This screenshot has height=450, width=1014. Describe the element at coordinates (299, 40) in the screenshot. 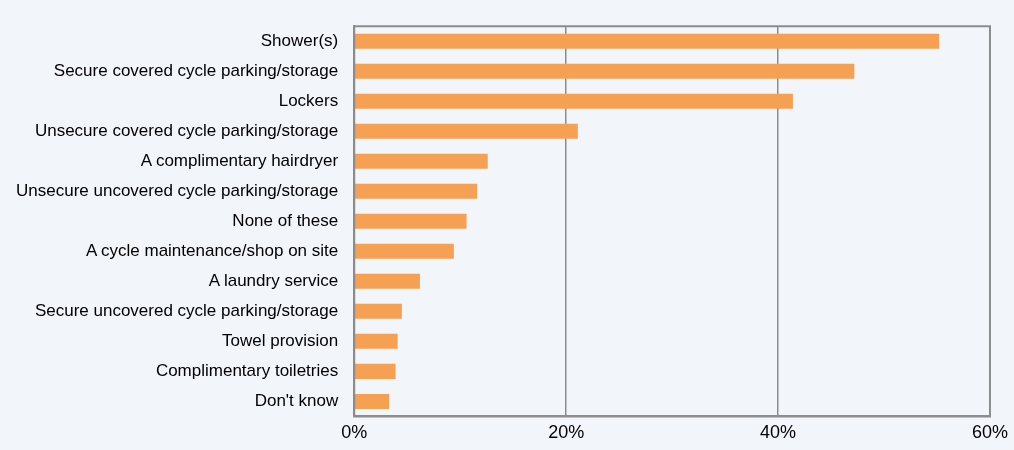

I see `y-tick-label: Shower(s)` at that location.